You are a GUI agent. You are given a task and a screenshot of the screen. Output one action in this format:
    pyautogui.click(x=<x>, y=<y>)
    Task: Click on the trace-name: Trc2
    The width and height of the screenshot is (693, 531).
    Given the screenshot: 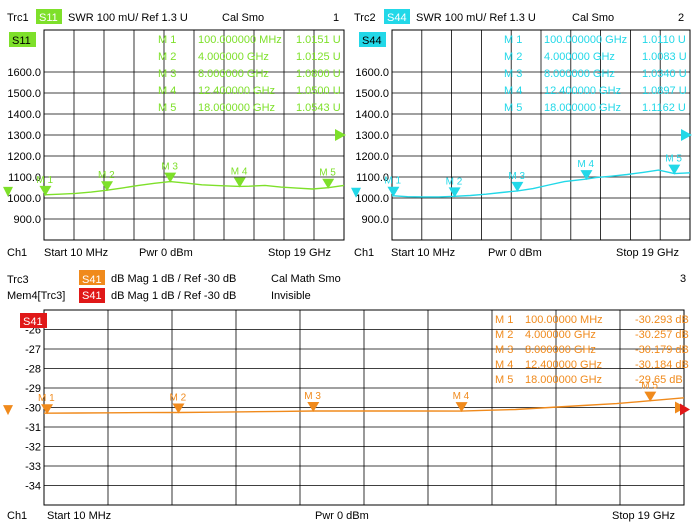 What is the action you would take?
    pyautogui.click(x=365, y=18)
    